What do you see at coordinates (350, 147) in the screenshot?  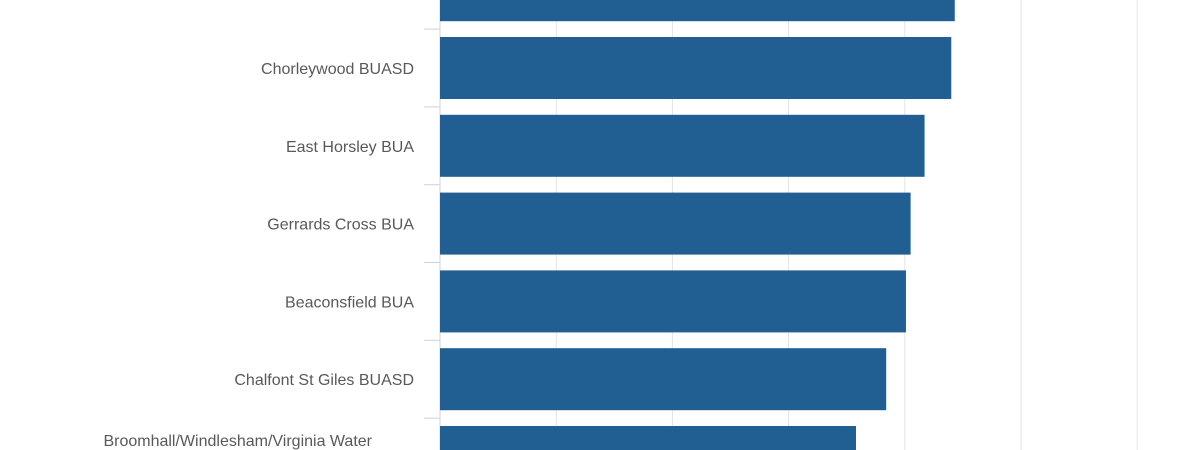 I see `category-label: East Horsley BUA` at bounding box center [350, 147].